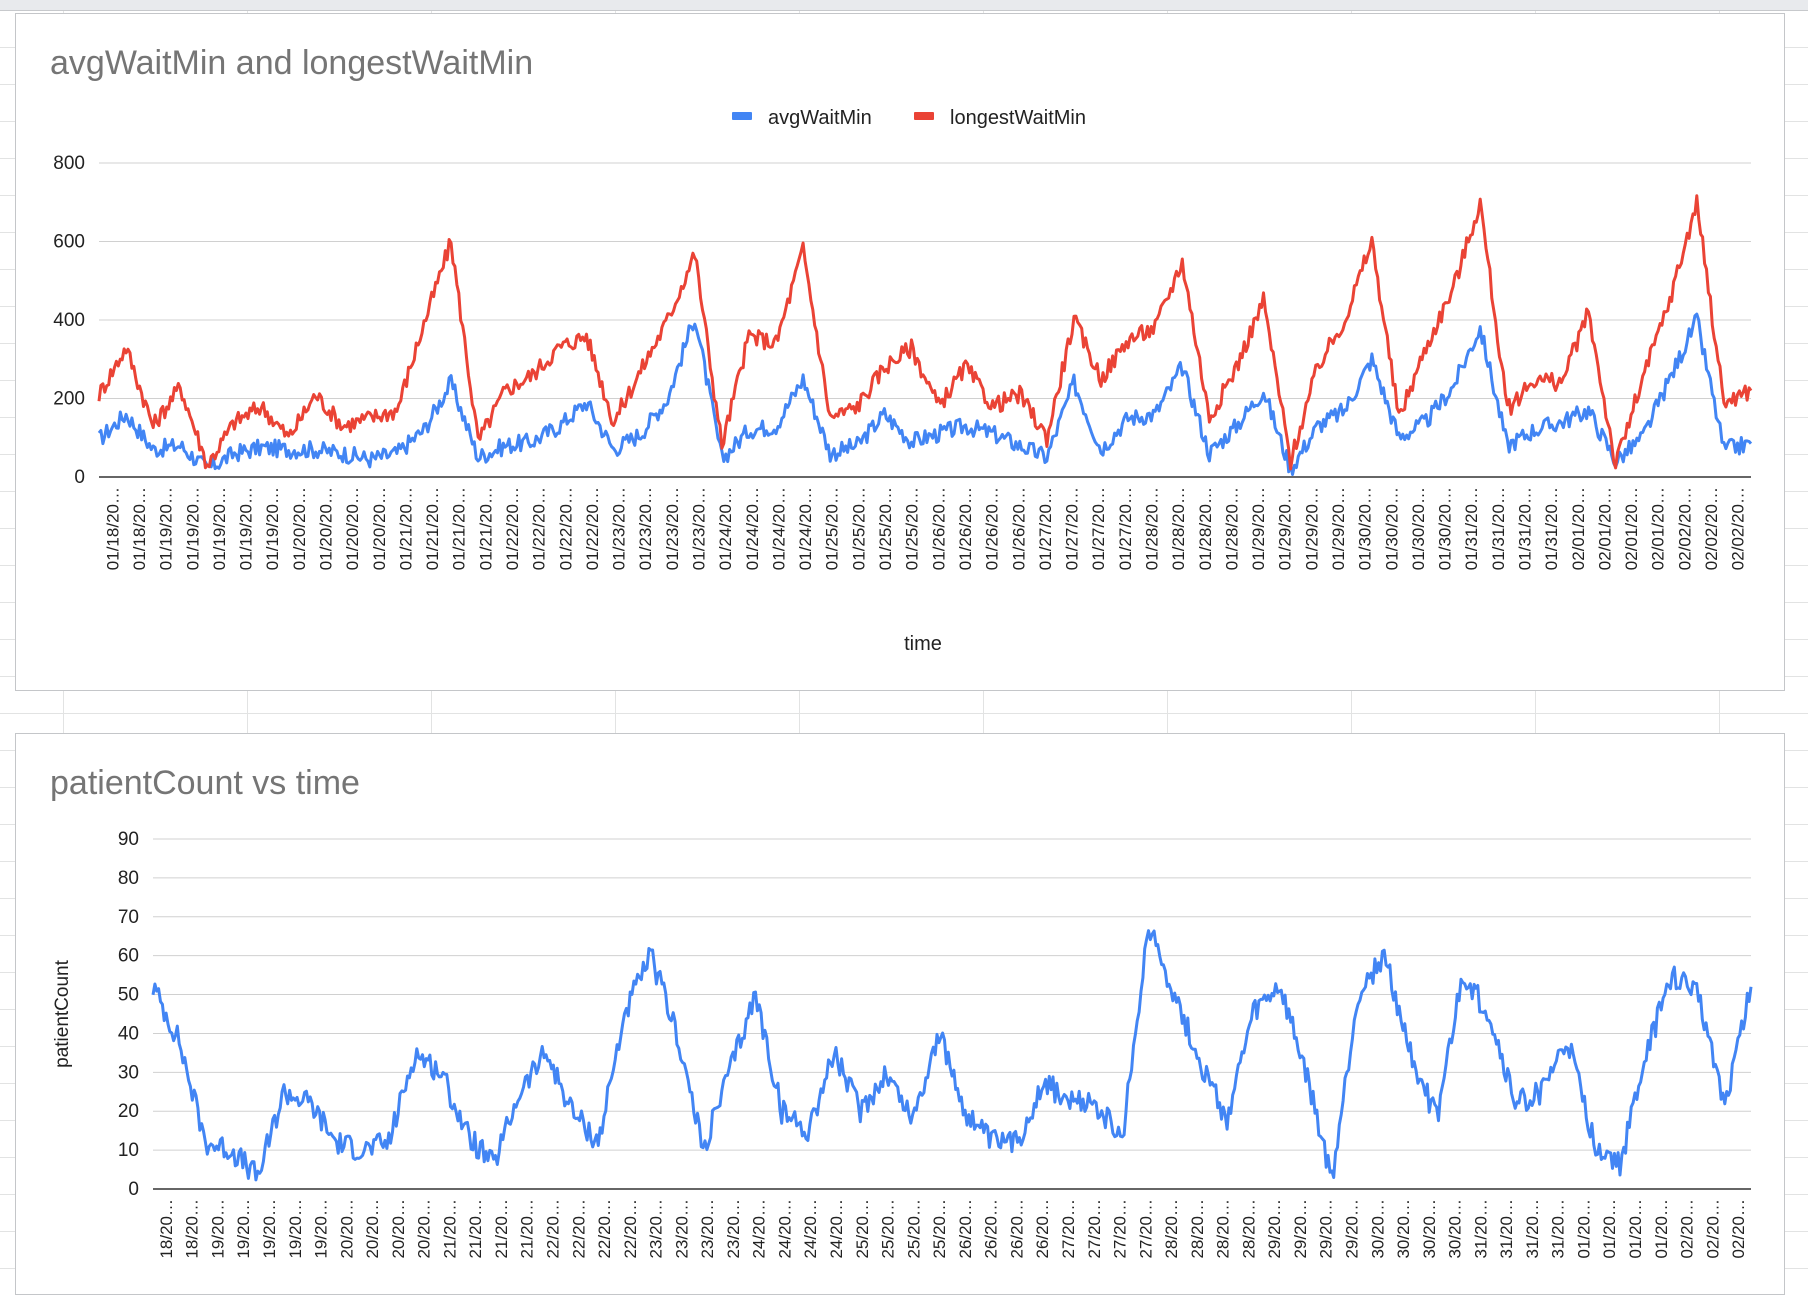 The width and height of the screenshot is (1808, 1295). I want to click on y-tick-label: 70, so click(128, 917).